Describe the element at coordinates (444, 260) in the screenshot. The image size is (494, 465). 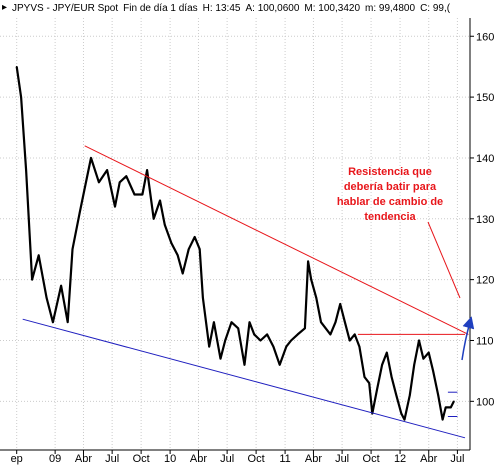
I see `annotation-pointer` at that location.